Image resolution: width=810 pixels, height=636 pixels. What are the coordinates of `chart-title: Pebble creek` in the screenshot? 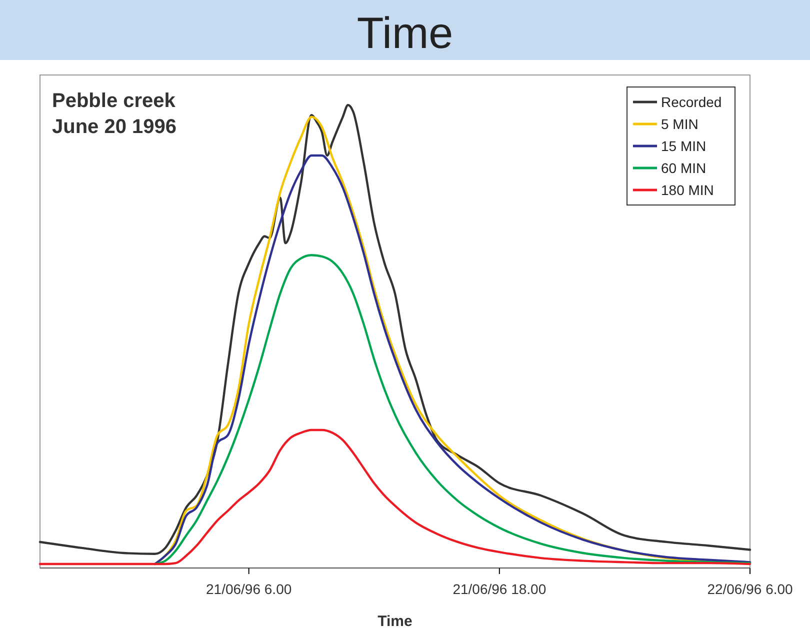 It's located at (114, 101).